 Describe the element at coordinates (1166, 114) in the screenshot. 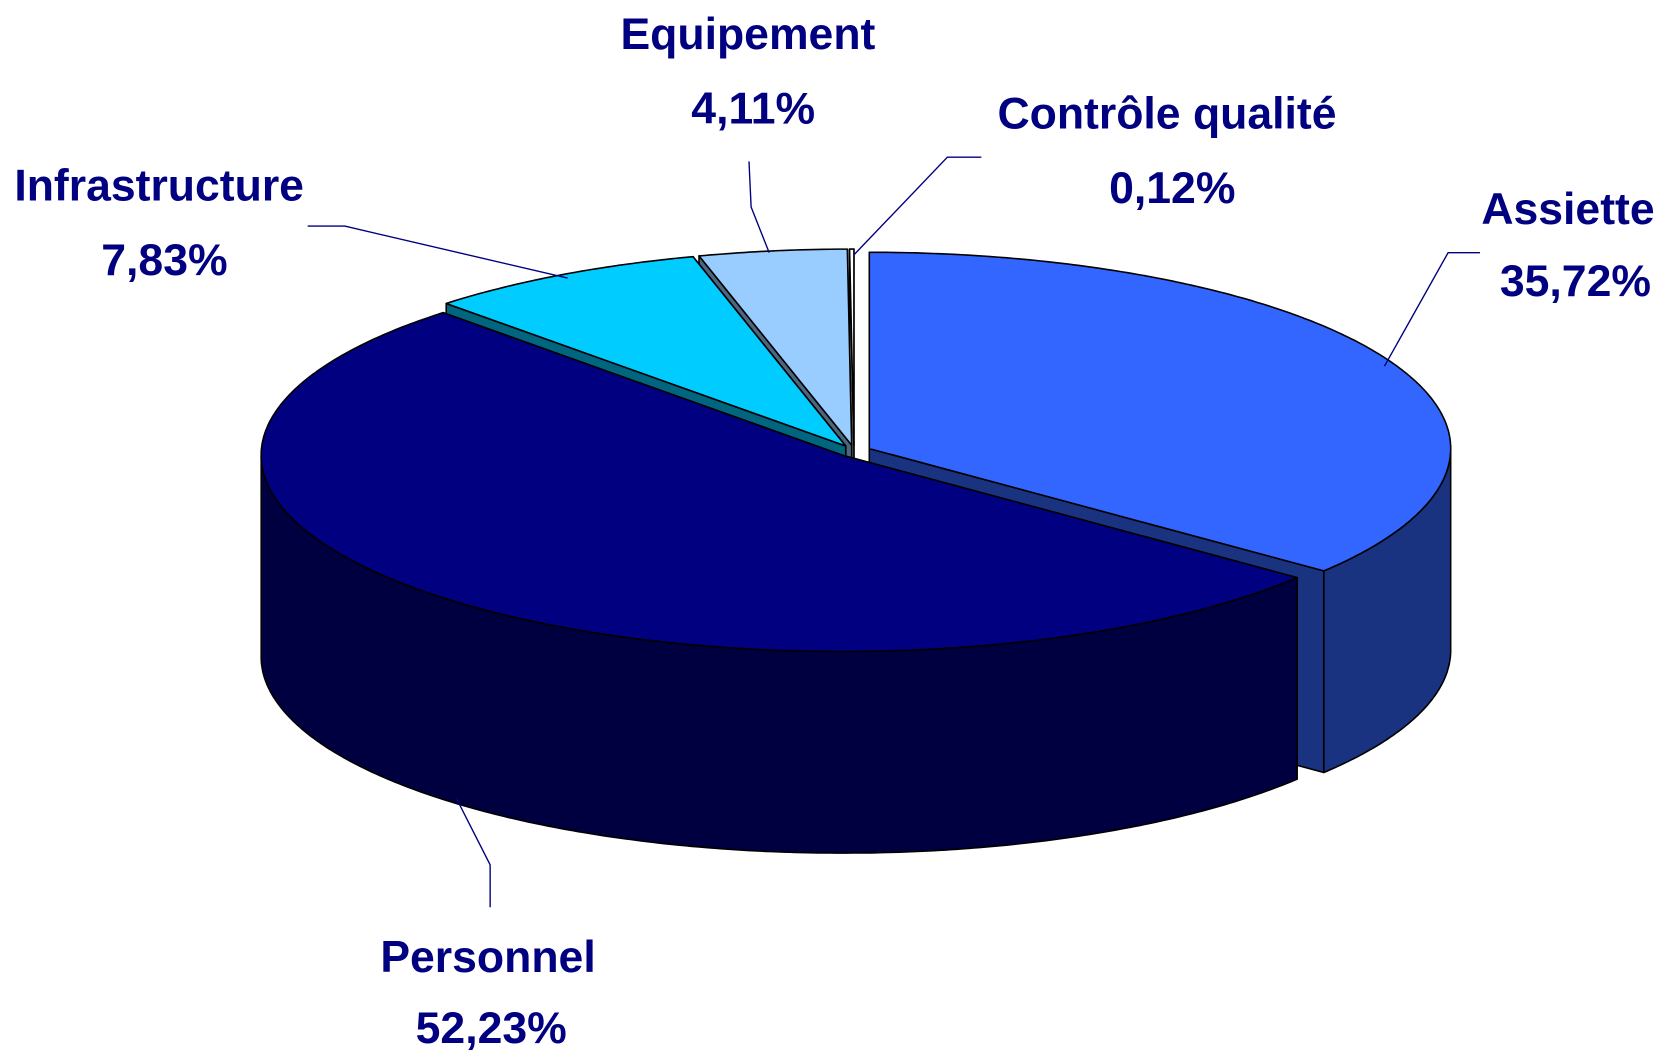

I see `slice-label: Contrôle qualité` at that location.